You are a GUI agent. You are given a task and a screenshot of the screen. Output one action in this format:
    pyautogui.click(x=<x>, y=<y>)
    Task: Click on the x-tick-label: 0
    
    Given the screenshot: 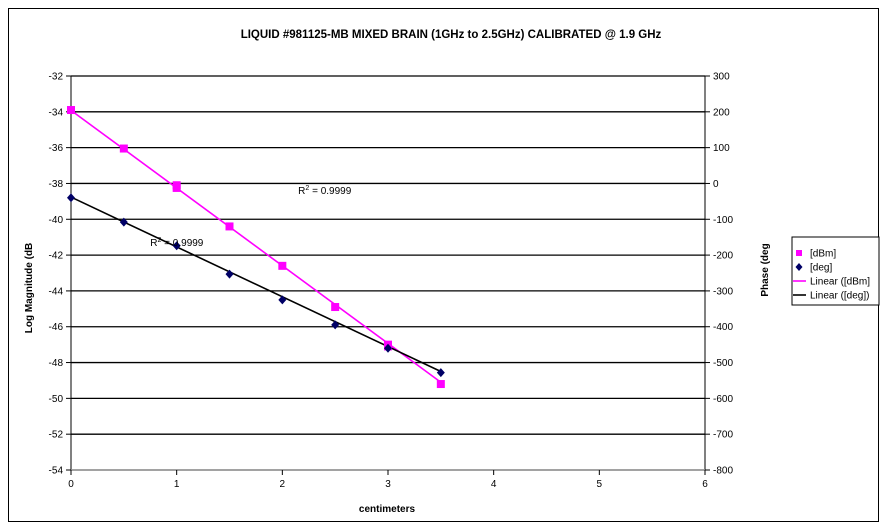 What is the action you would take?
    pyautogui.click(x=71, y=484)
    